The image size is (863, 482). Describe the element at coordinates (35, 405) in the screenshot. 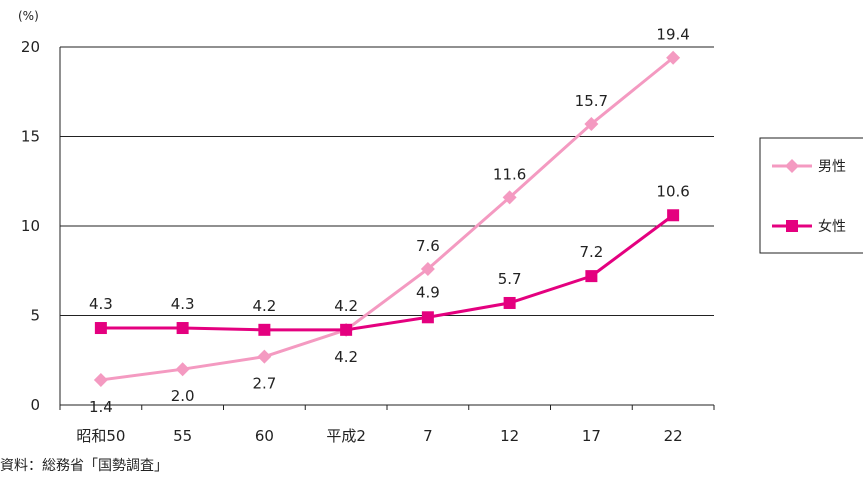

I see `y-tick-label: 0` at that location.